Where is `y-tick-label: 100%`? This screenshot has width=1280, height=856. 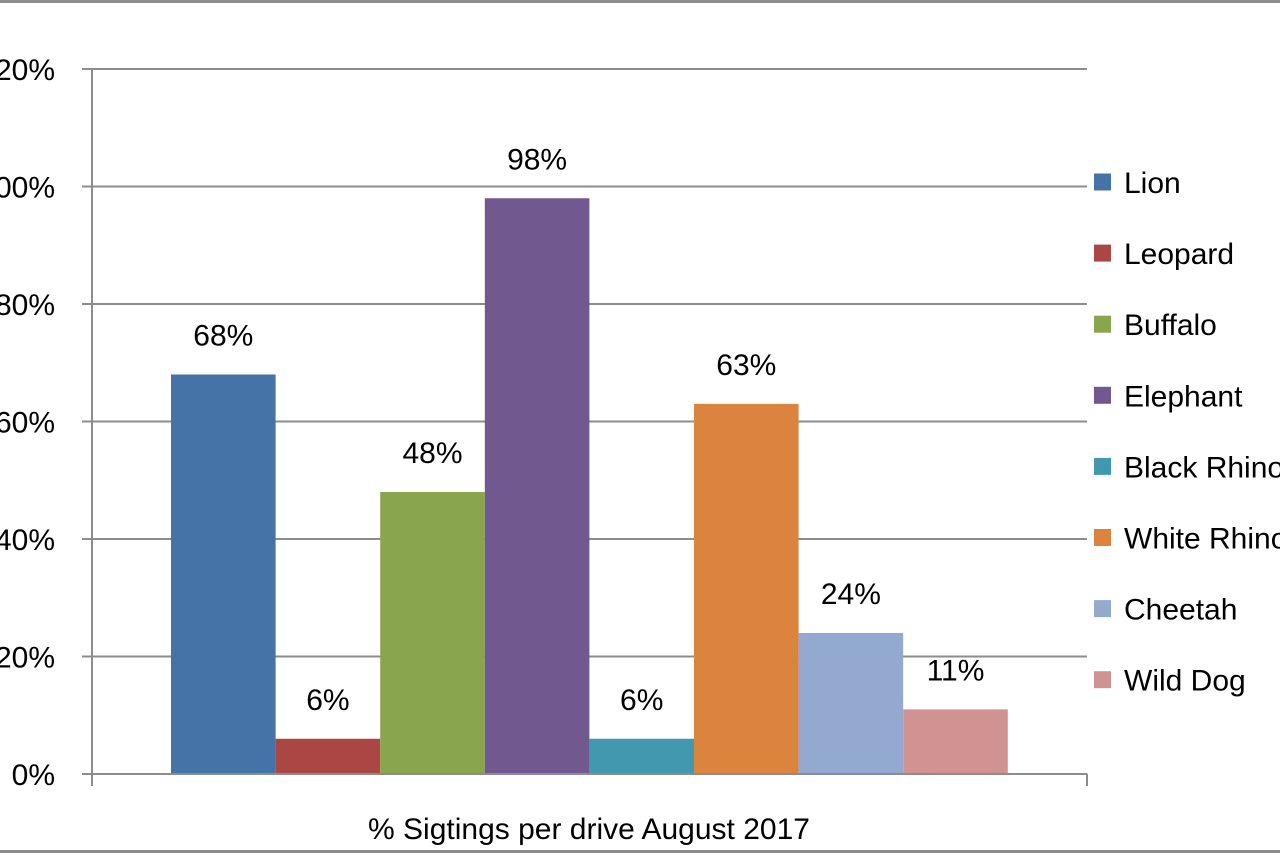 y-tick-label: 100% is located at coordinates (27, 188).